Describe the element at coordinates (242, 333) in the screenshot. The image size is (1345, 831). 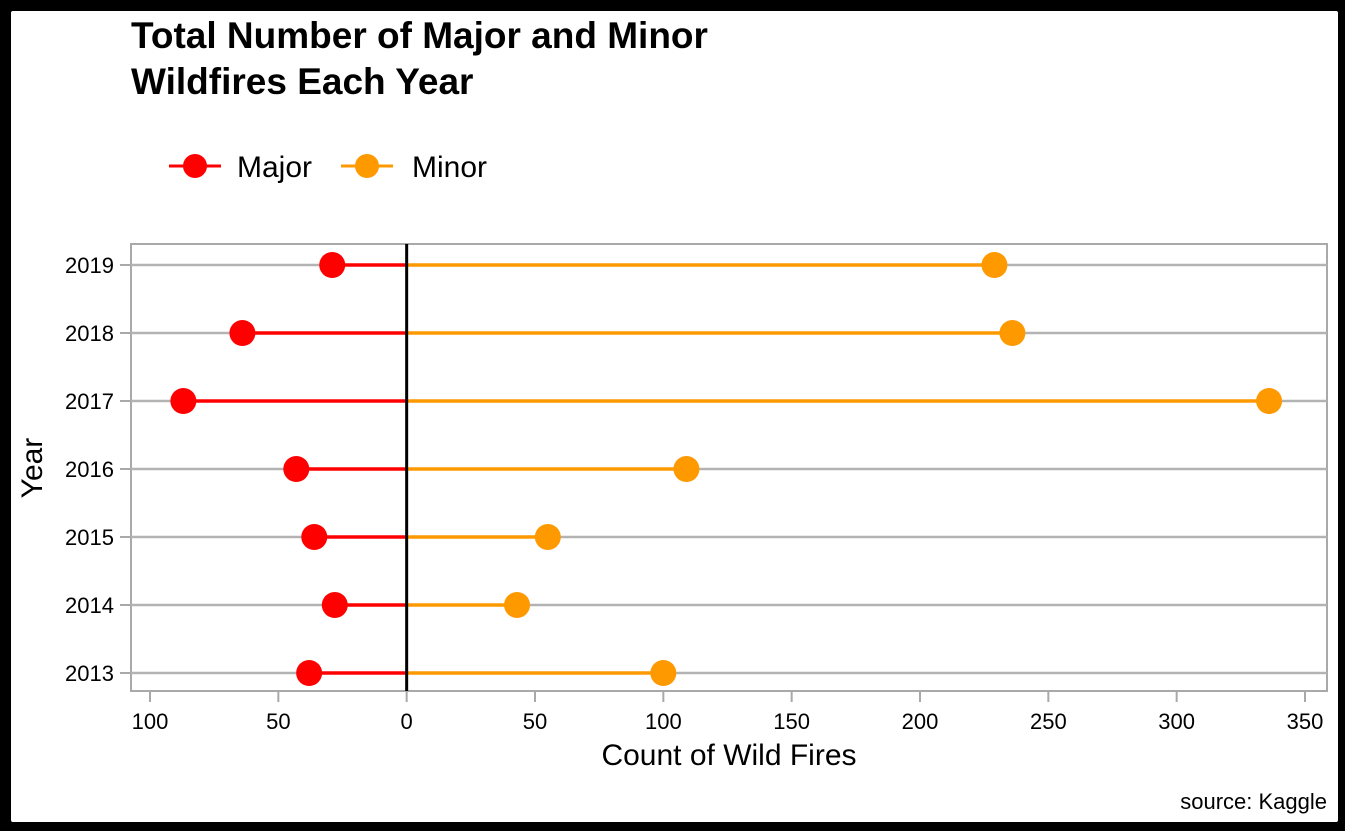
I see `point-major-2018` at that location.